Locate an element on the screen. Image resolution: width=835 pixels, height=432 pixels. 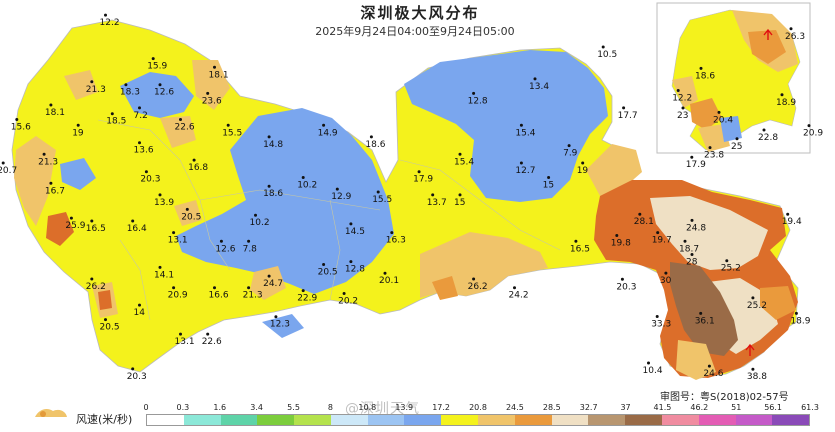
station-marker: 12.8 is located at coordinates (478, 98).